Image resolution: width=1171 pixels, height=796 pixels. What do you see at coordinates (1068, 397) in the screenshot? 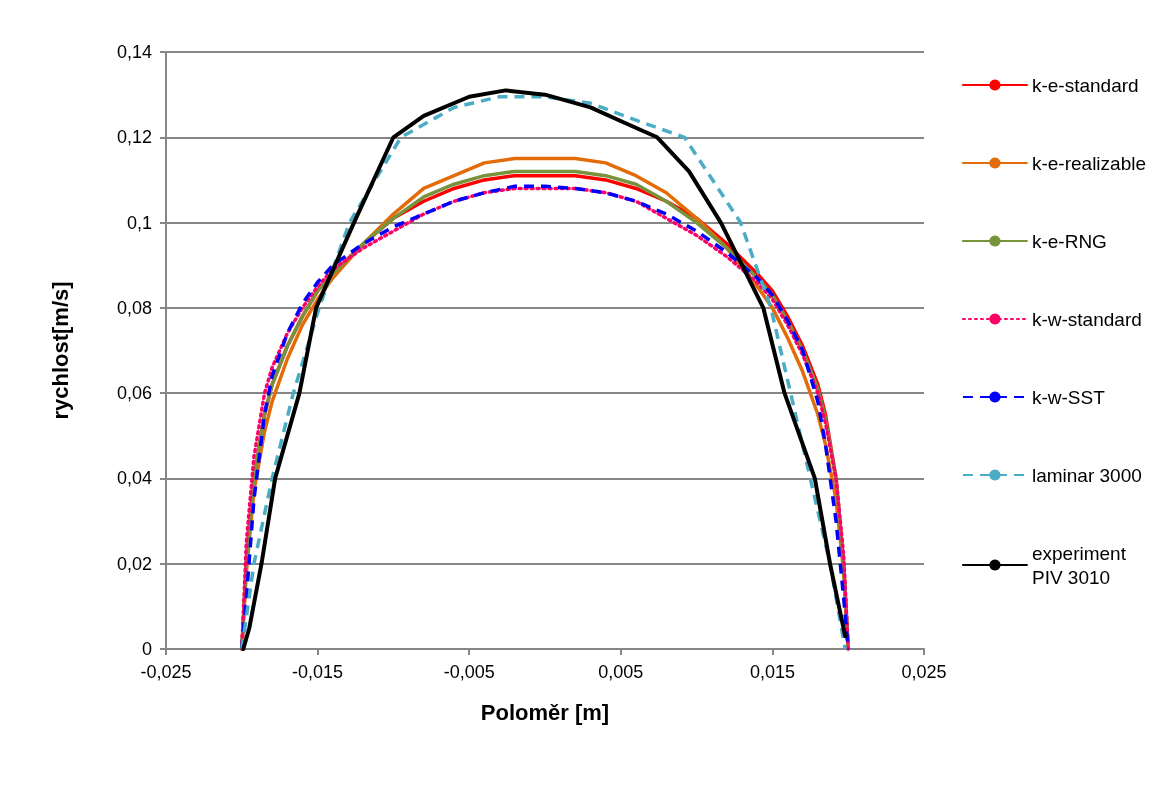
I see `legend-label: k-w-SST` at bounding box center [1068, 397].